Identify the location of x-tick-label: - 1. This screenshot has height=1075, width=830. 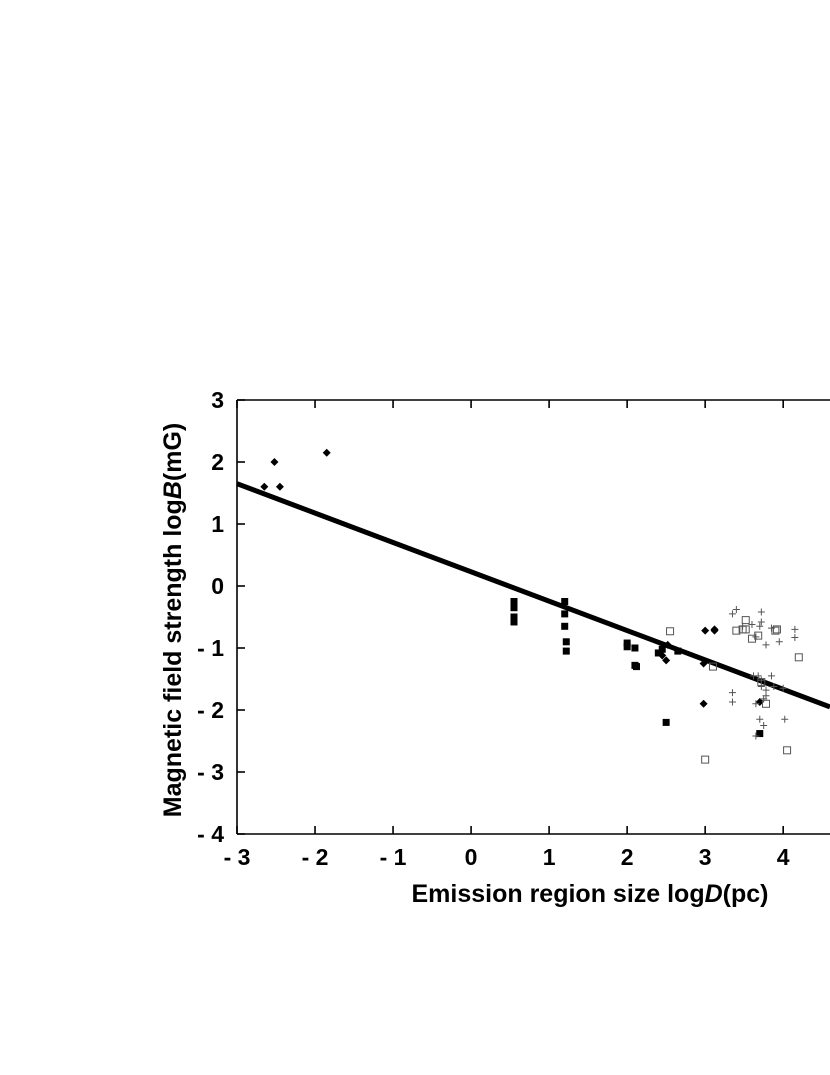
(393, 857).